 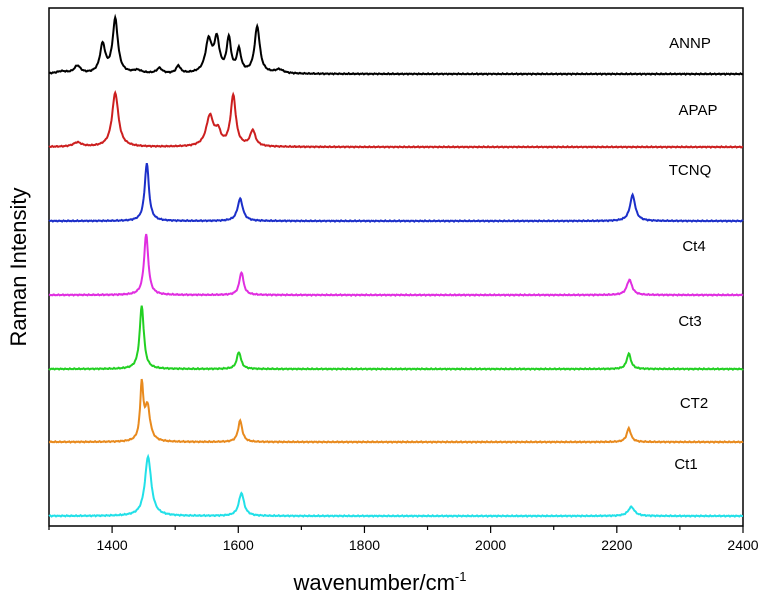 I want to click on series-label-ct1: Ct1, so click(x=685, y=464).